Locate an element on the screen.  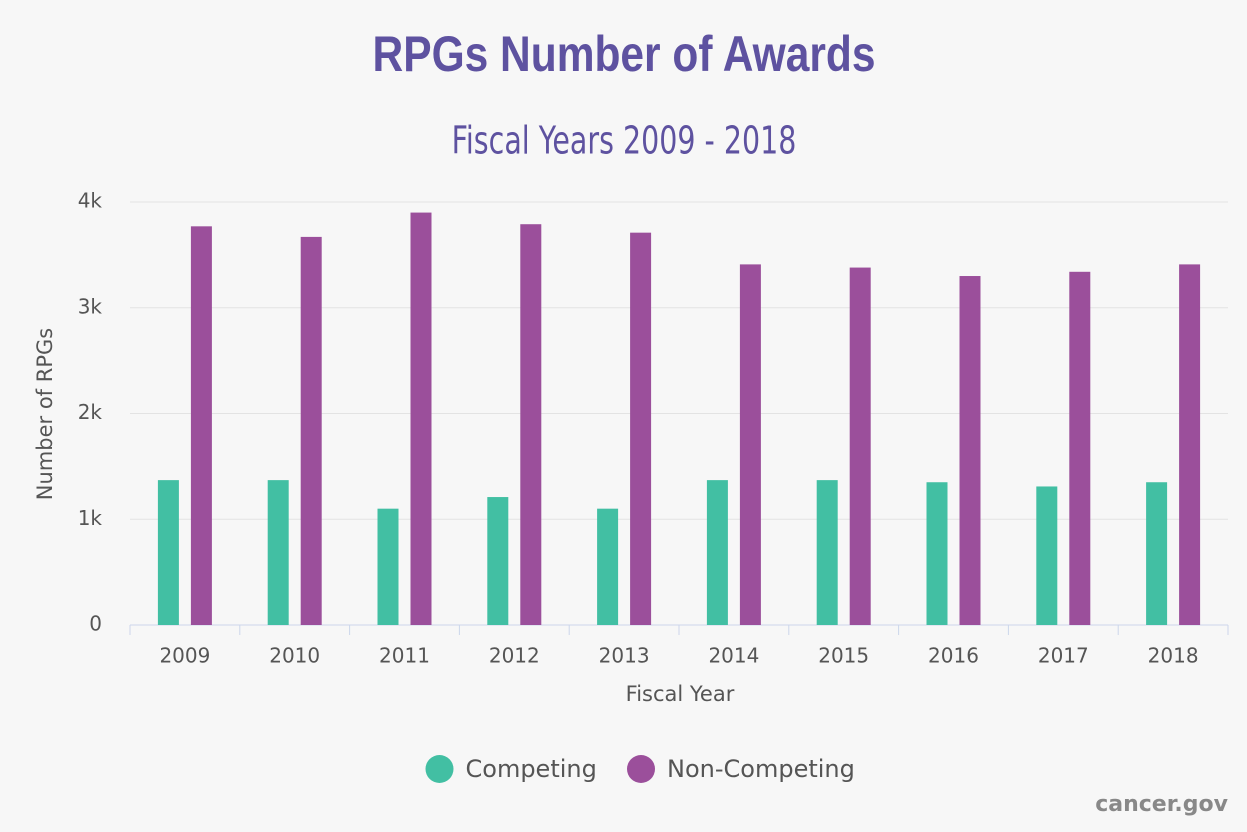
chart-title: RPGs Number of Awards is located at coordinates (624, 54).